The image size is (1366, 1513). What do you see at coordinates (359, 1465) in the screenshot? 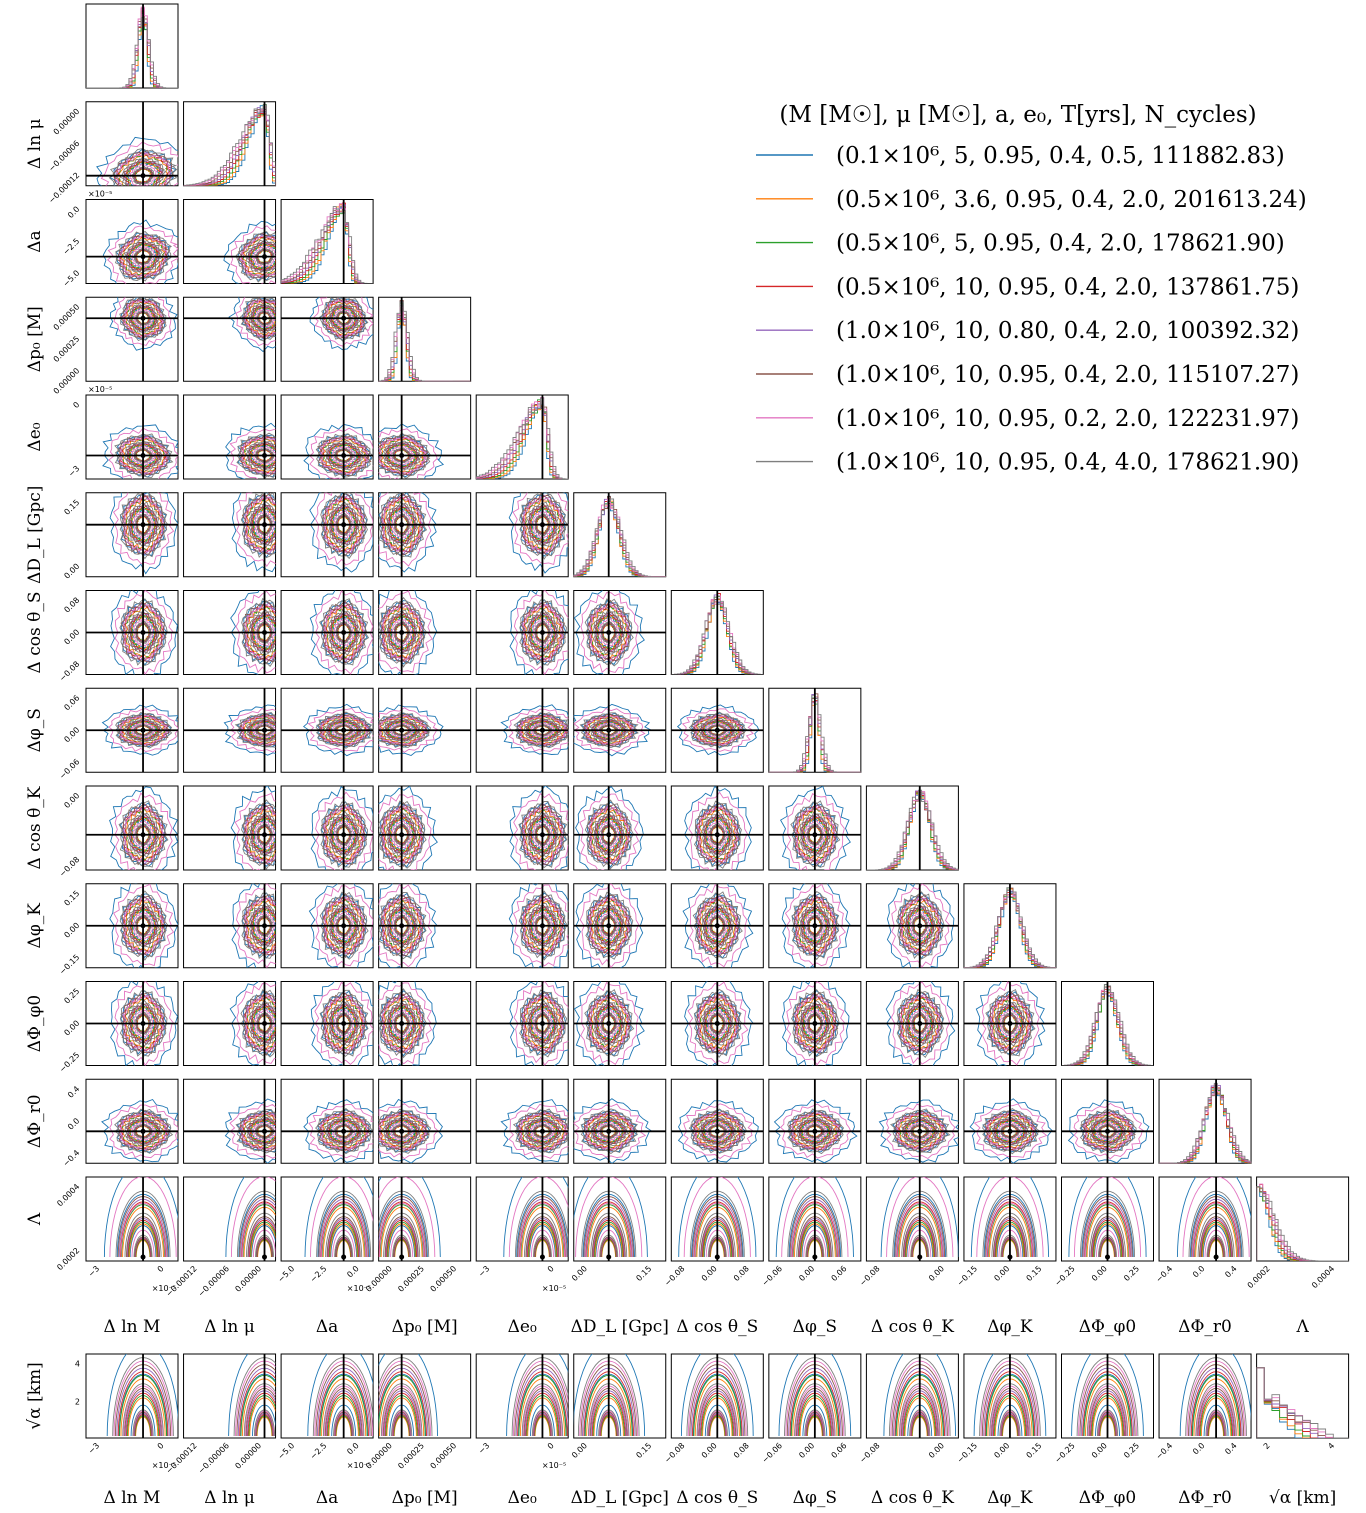
I see `x-offset-label: ×10⁻⁵` at bounding box center [359, 1465].